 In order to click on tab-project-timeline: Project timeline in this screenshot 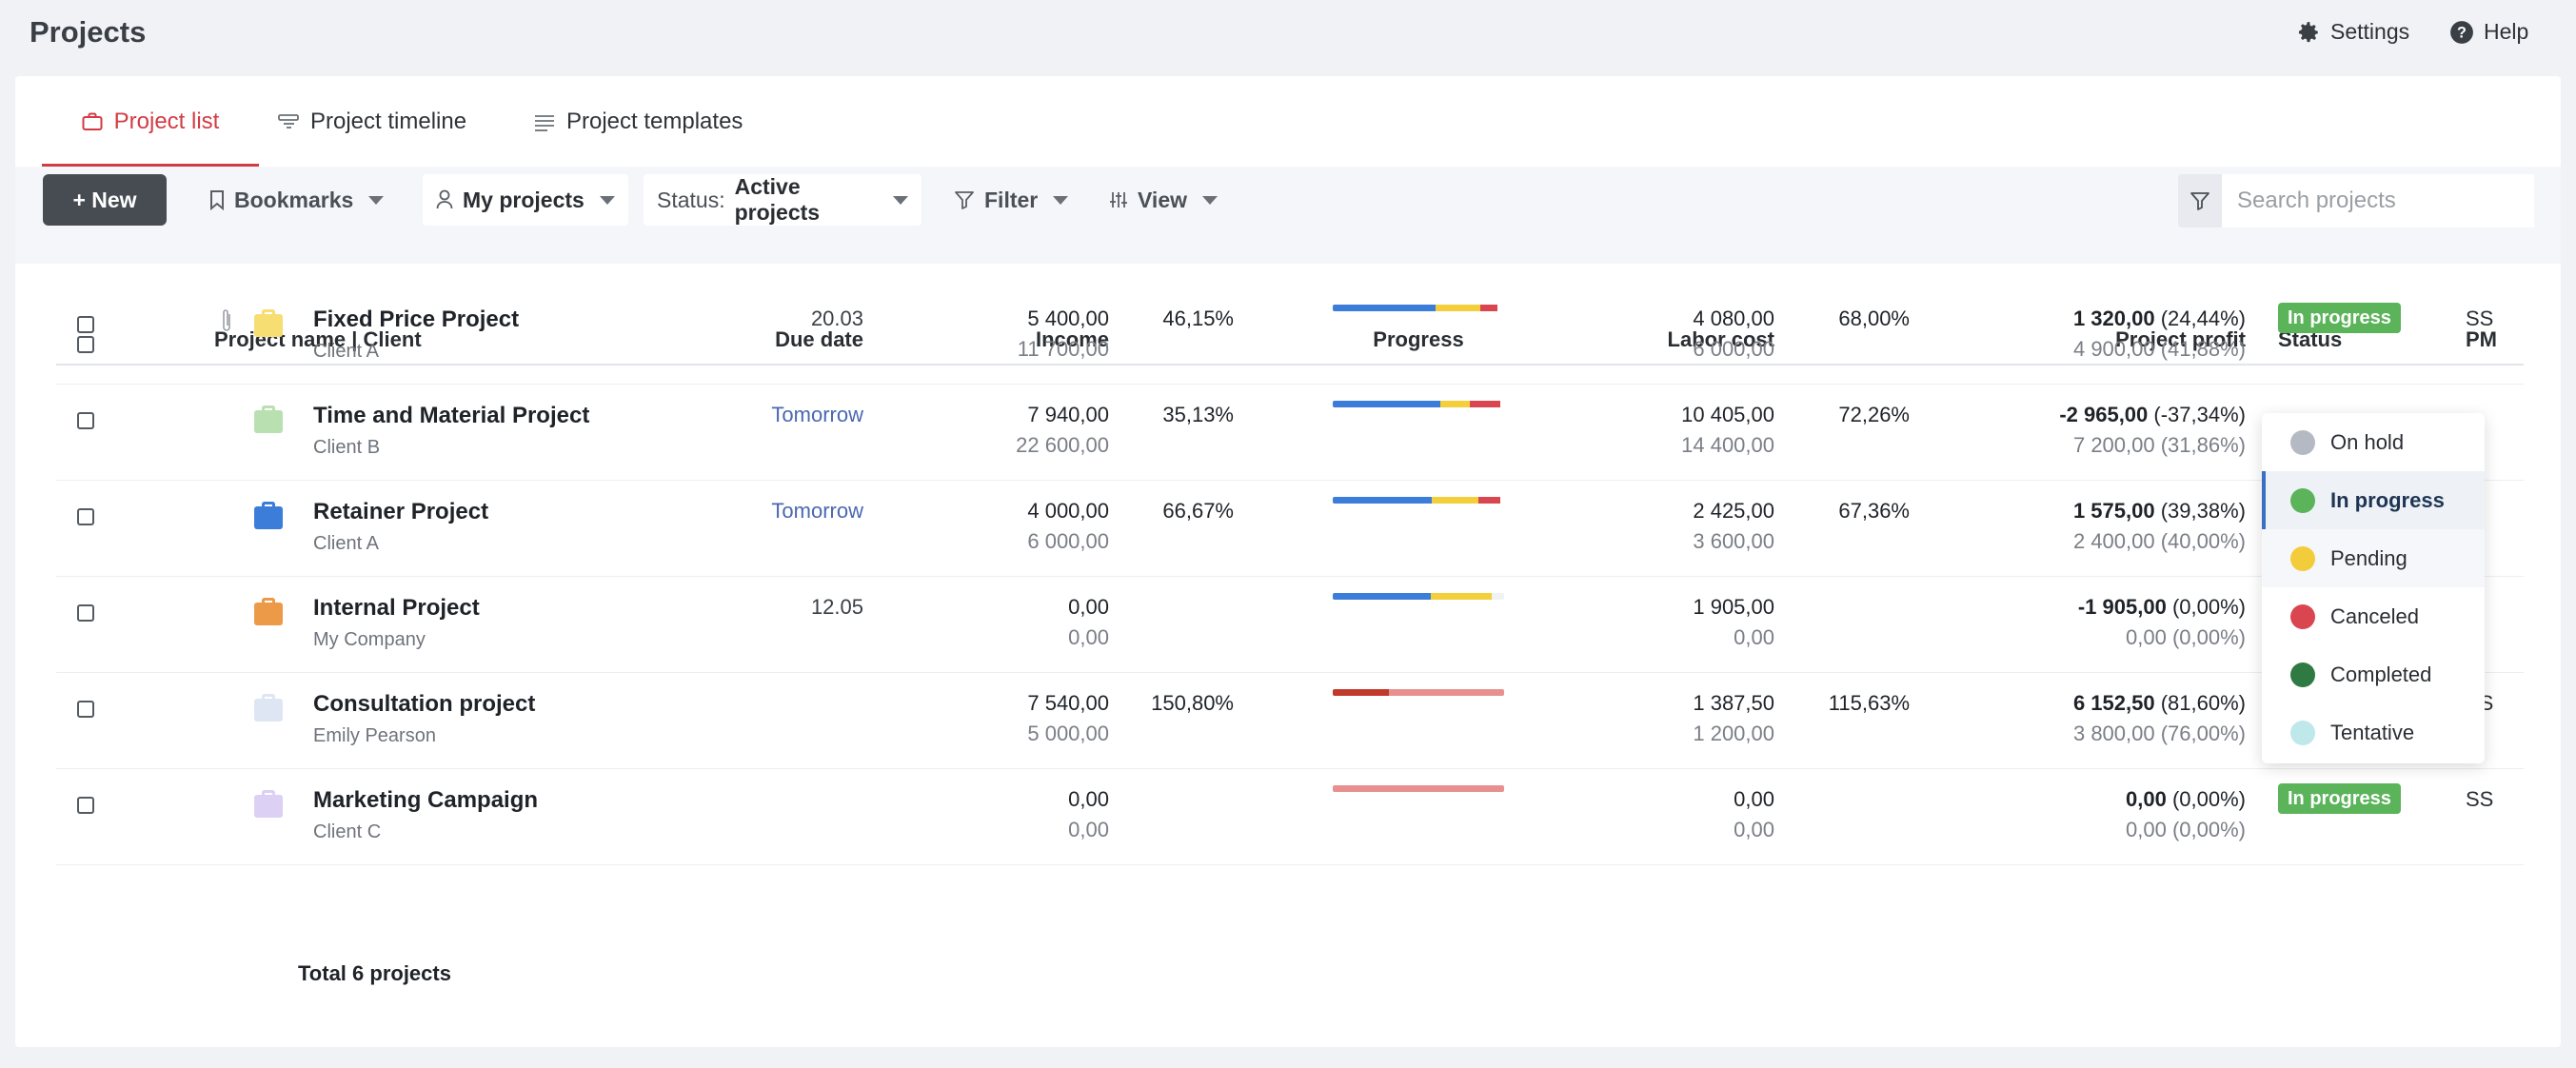, I will do `click(372, 122)`.